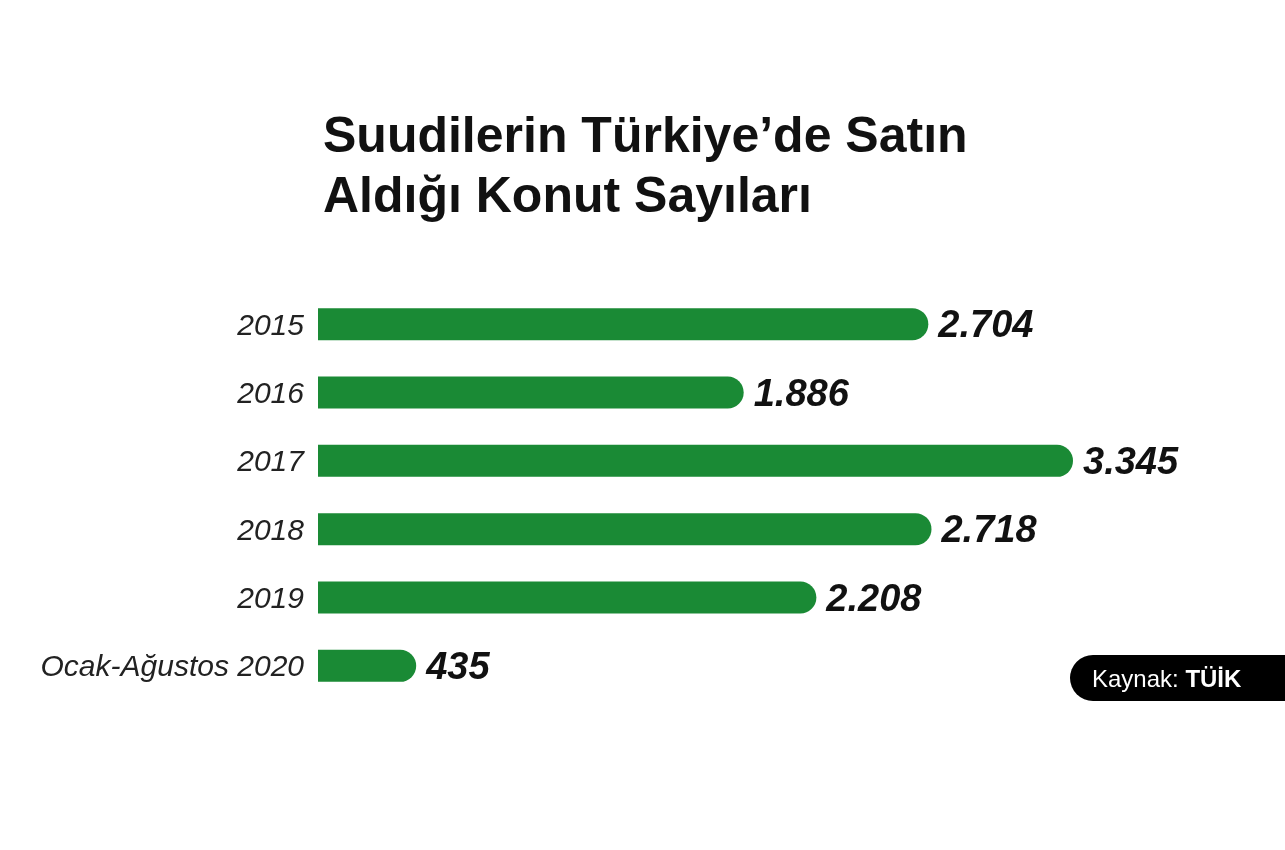 This screenshot has height=850, width=1285. I want to click on y-tick-label: 2015, so click(270, 324).